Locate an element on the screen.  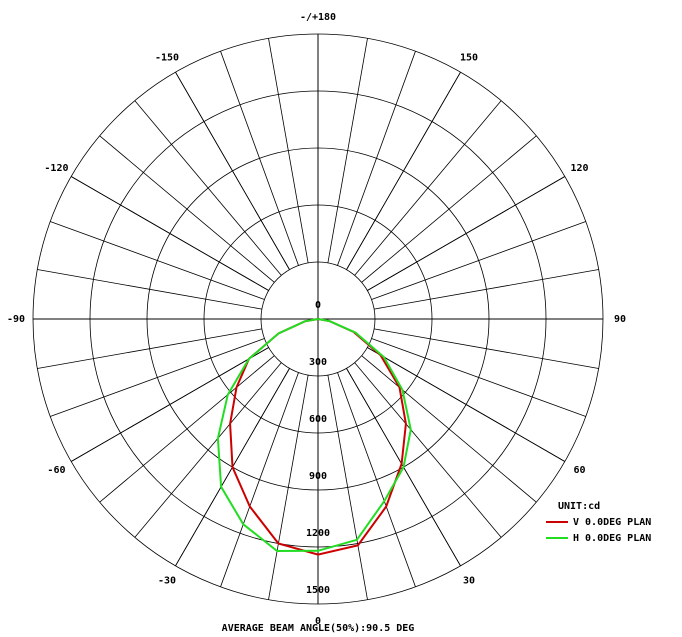
angle-tick-label: 0 is located at coordinates (318, 621).